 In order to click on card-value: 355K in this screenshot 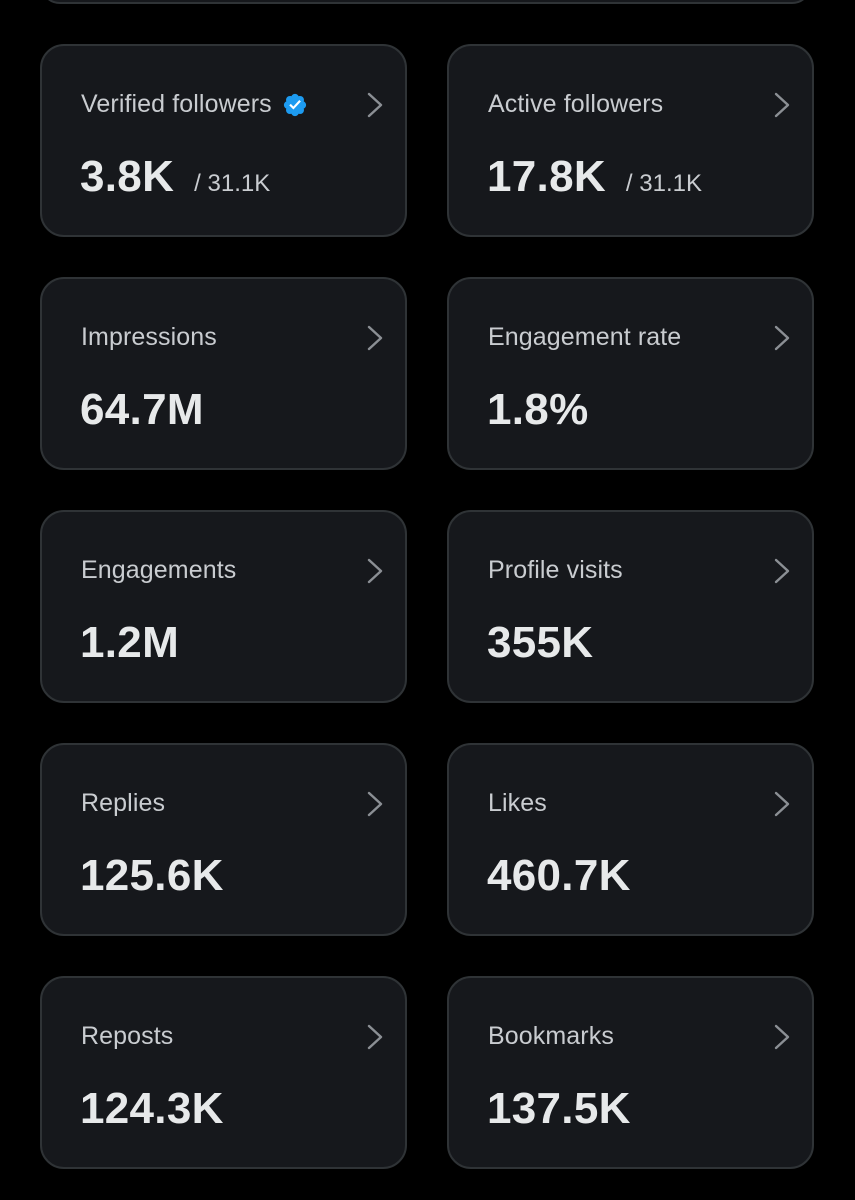, I will do `click(540, 642)`.